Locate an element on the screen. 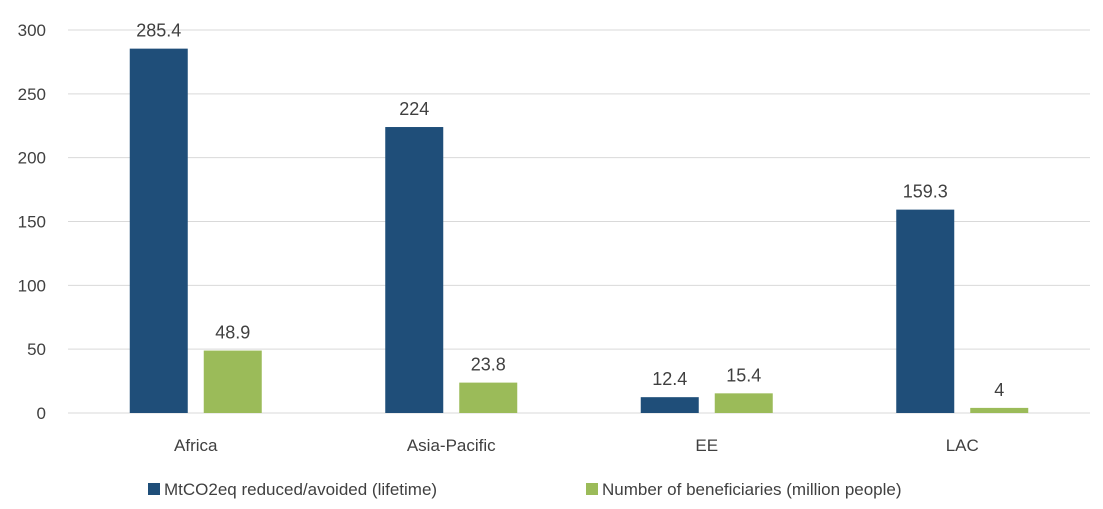 Image resolution: width=1103 pixels, height=509 pixels. data-label: 4 is located at coordinates (999, 390).